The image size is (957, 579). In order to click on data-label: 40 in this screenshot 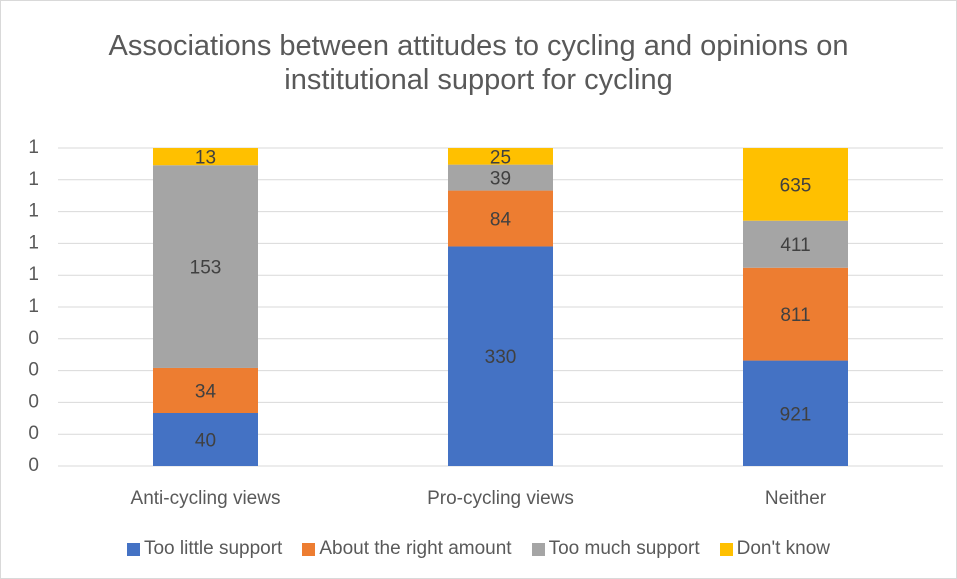, I will do `click(205, 441)`.